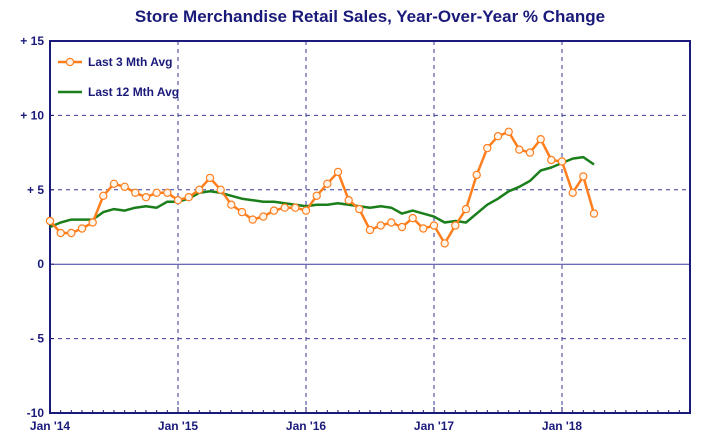  Describe the element at coordinates (130, 62) in the screenshot. I see `legend-label-3mth: Last 3 Mth Avg` at that location.